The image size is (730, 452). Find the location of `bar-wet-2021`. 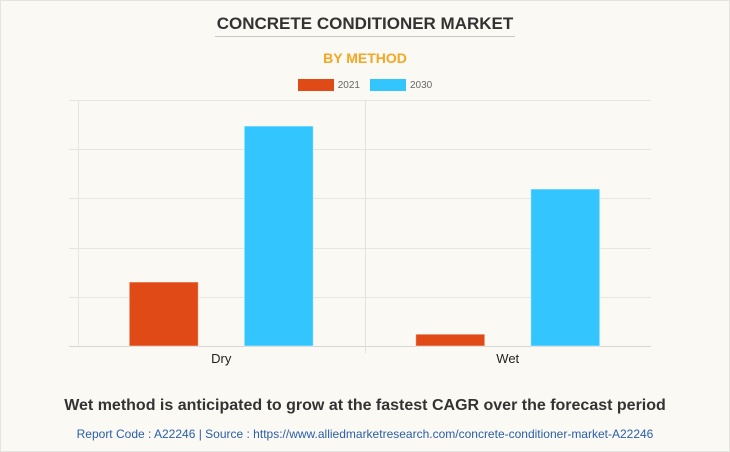

bar-wet-2021 is located at coordinates (450, 340).